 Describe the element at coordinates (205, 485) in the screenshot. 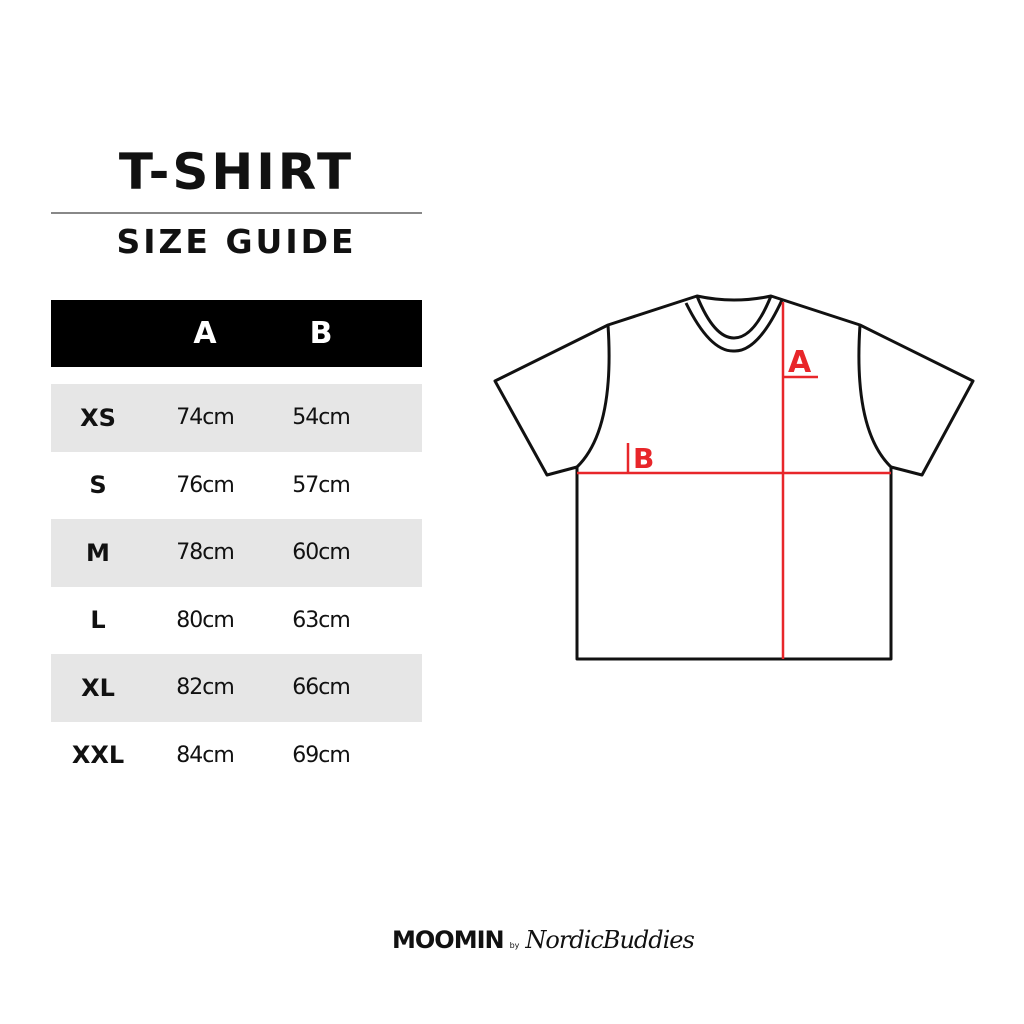

I see `a-cell: 76cm` at that location.